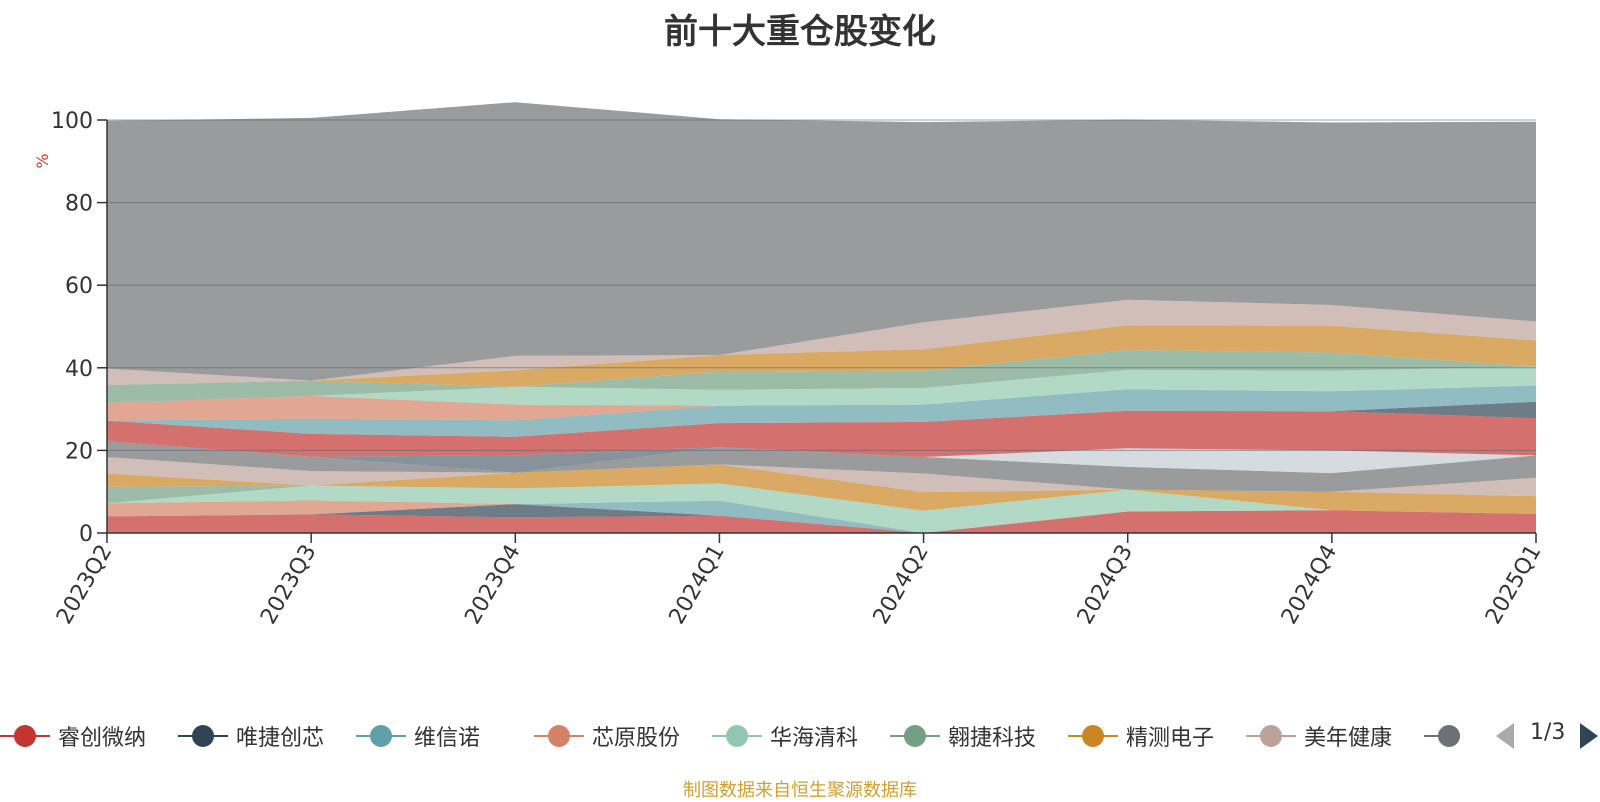 Image resolution: width=1600 pixels, height=802 pixels. I want to click on legend-label: 华海清科, so click(814, 738).